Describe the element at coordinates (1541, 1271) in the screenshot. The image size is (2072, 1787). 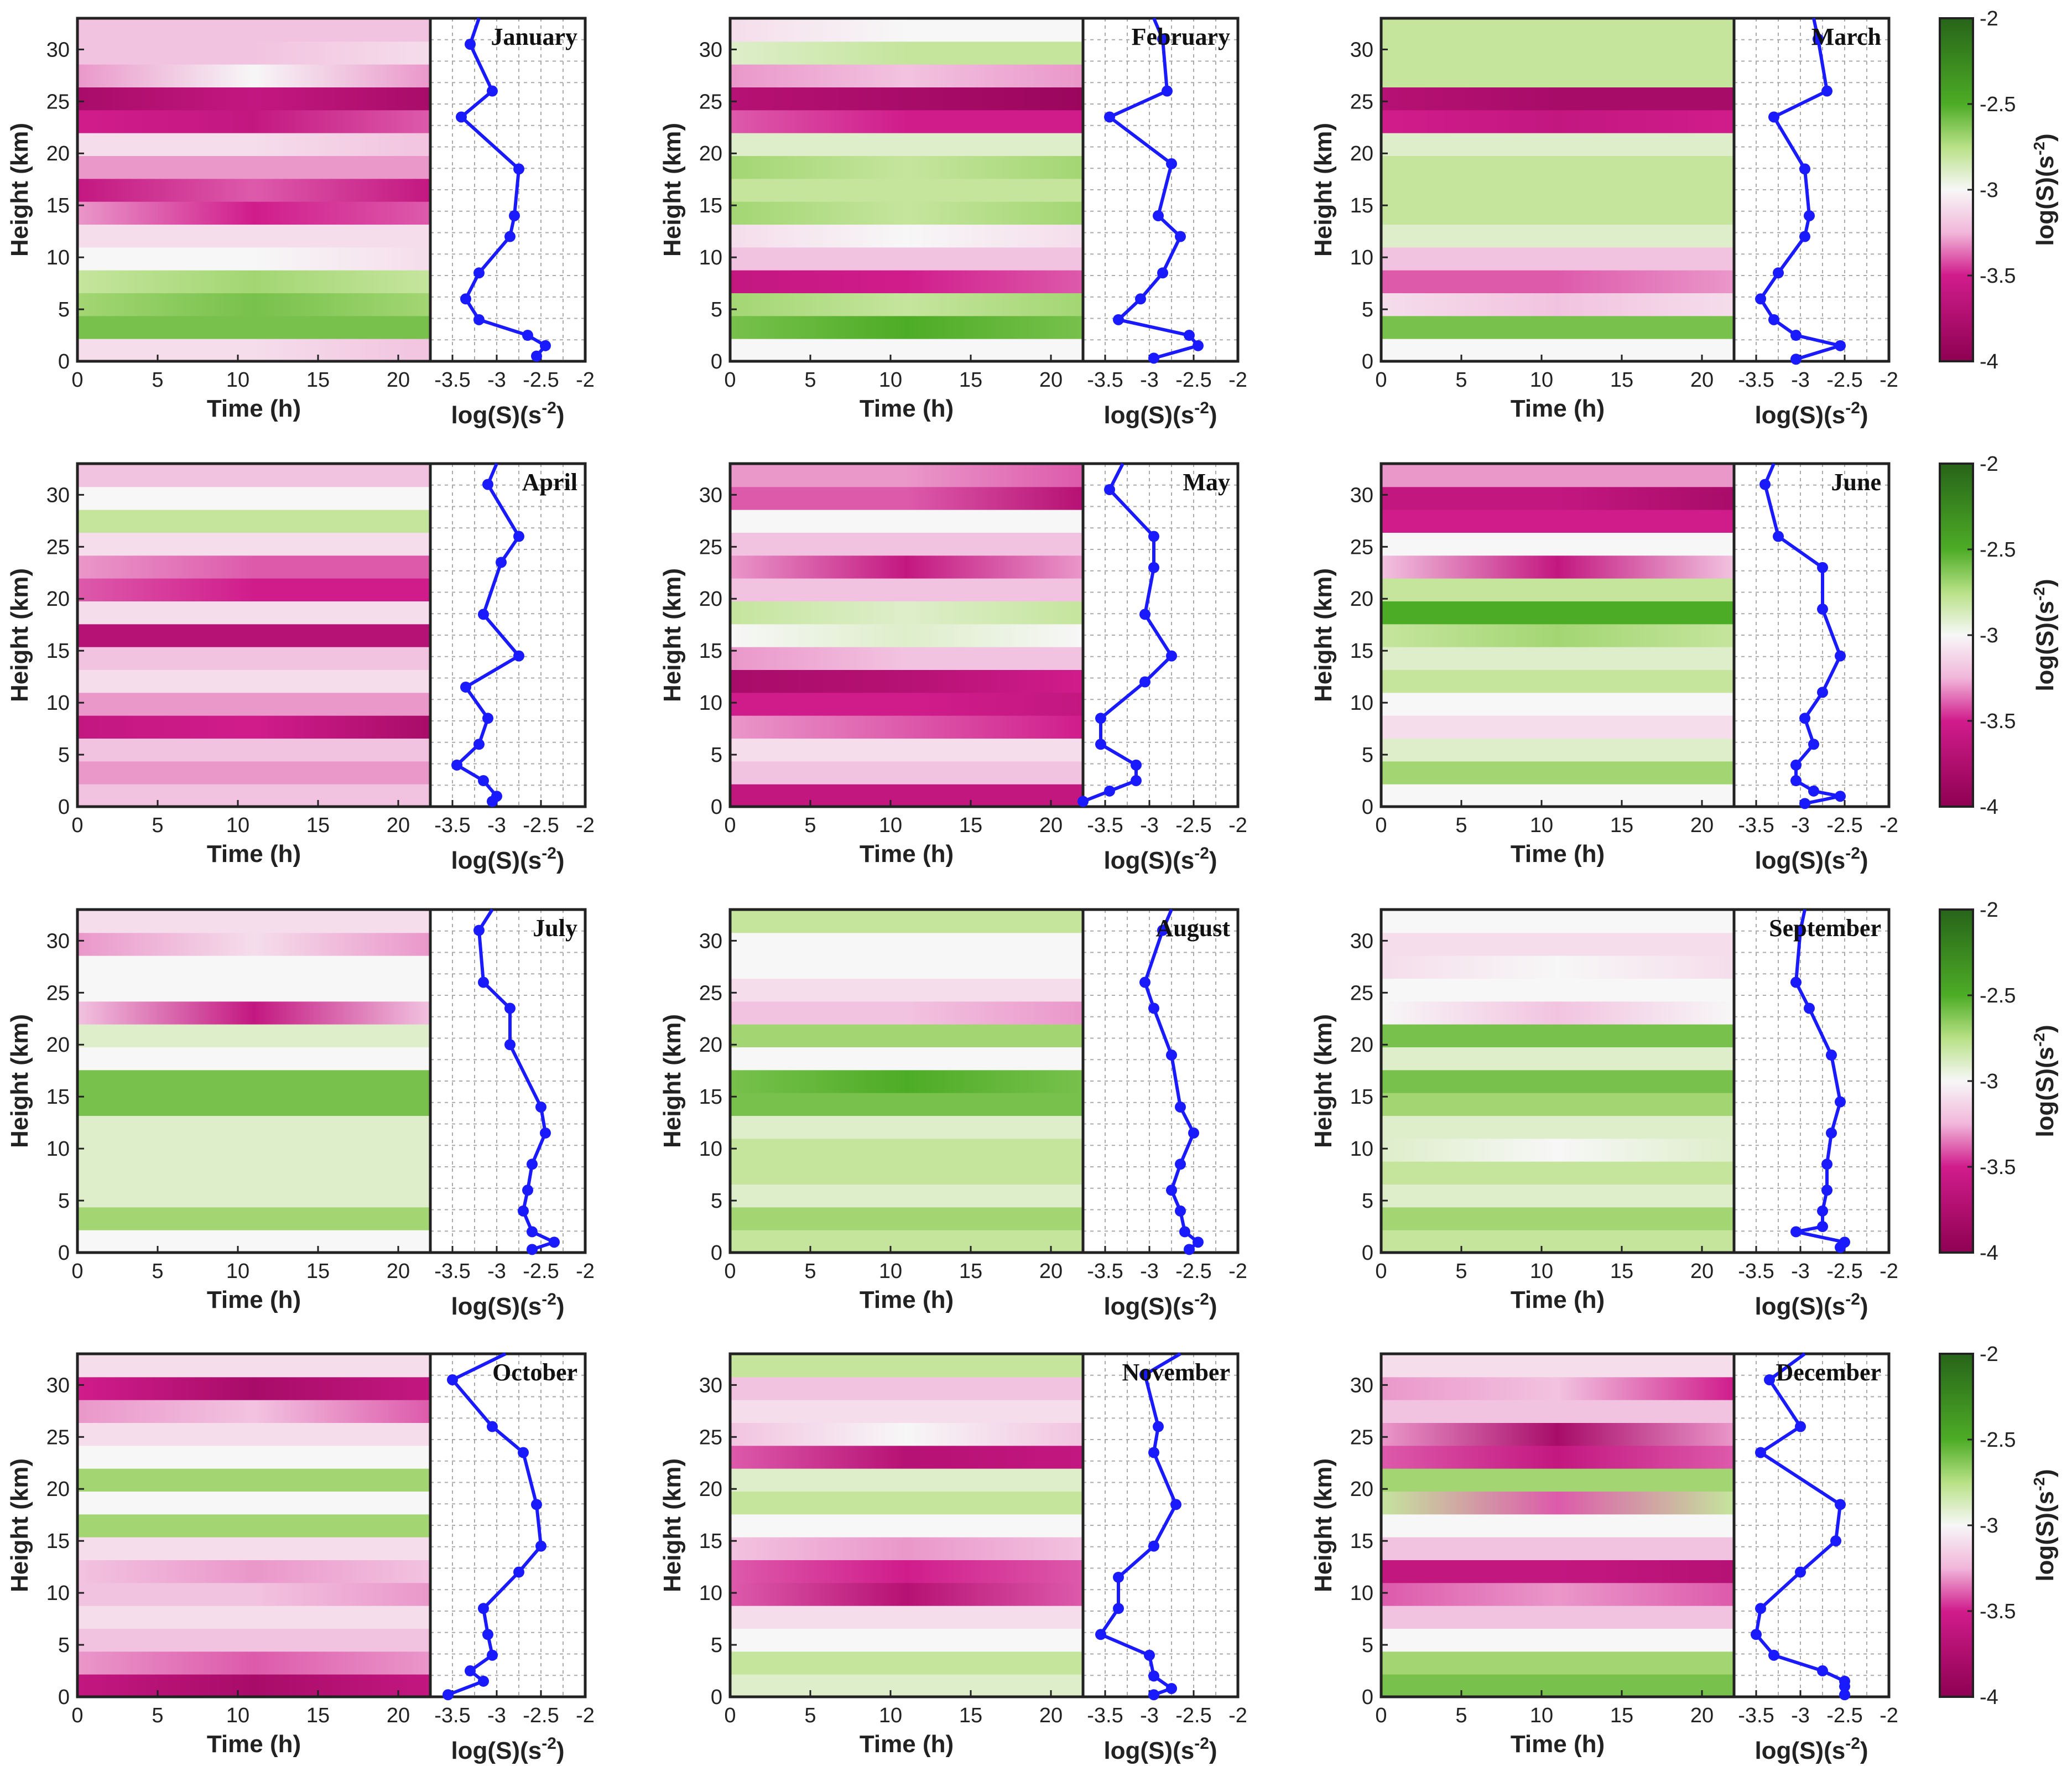
I see `x-tick-label: 10` at that location.